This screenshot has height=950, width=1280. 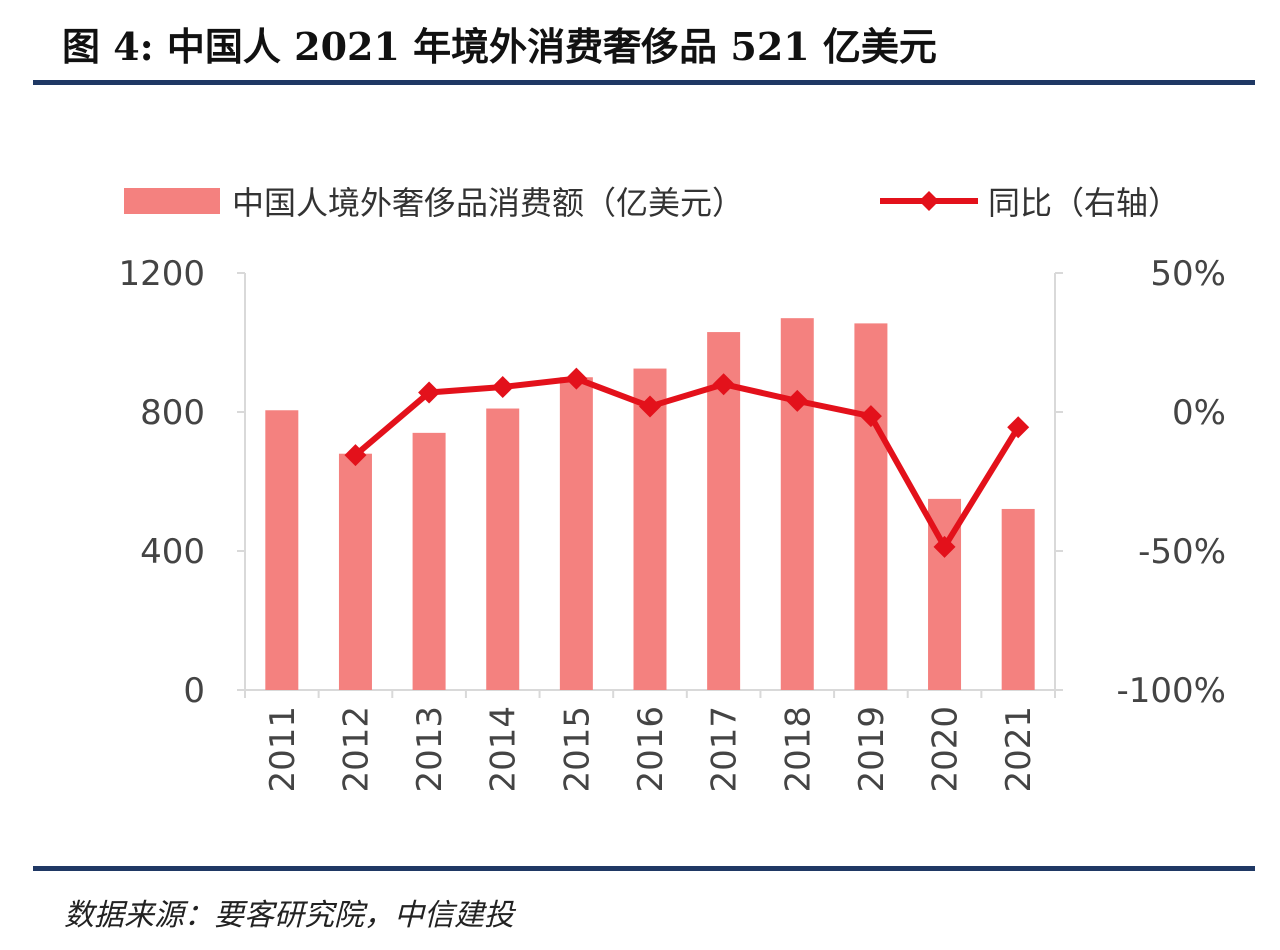 What do you see at coordinates (289, 915) in the screenshot?
I see `source-note: 数据来源：要客研究院，中信建投` at bounding box center [289, 915].